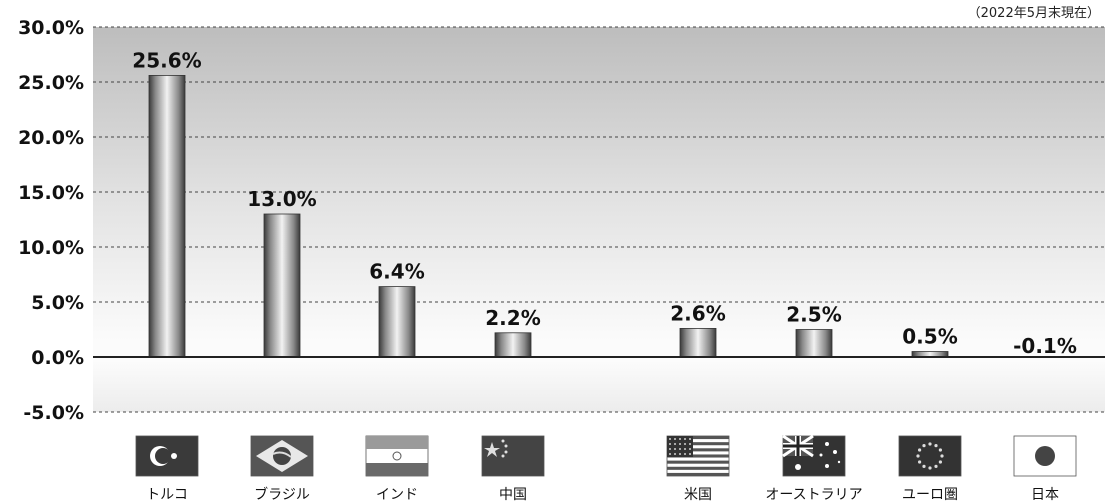  What do you see at coordinates (602, 494) in the screenshot?
I see `x-axis-categories: トルコ ブラジル インド 中国 米国 オーストラリア ユーロ圏 日本` at bounding box center [602, 494].